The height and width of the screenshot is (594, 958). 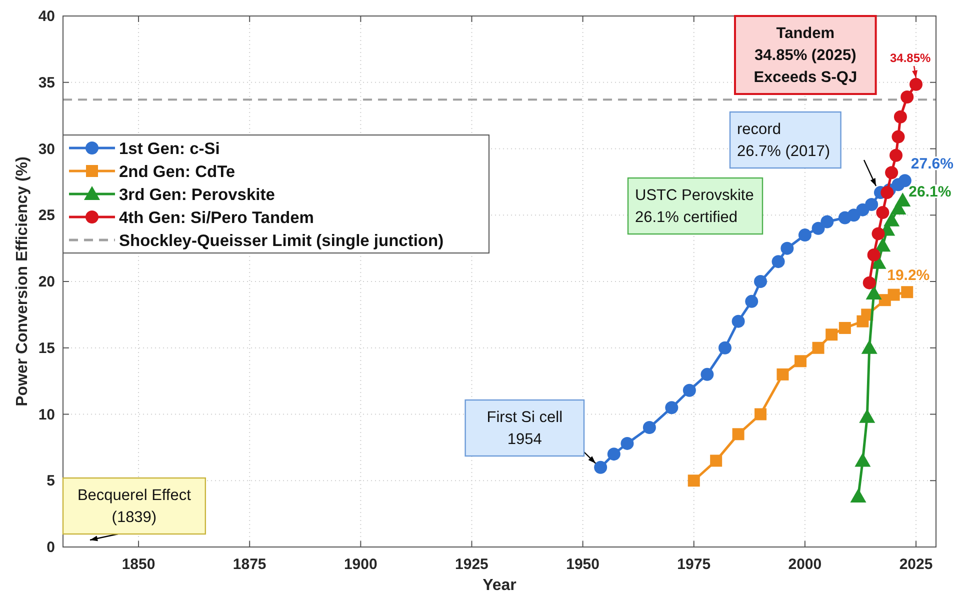 I want to click on x-tick-label: 1925, so click(x=471, y=564).